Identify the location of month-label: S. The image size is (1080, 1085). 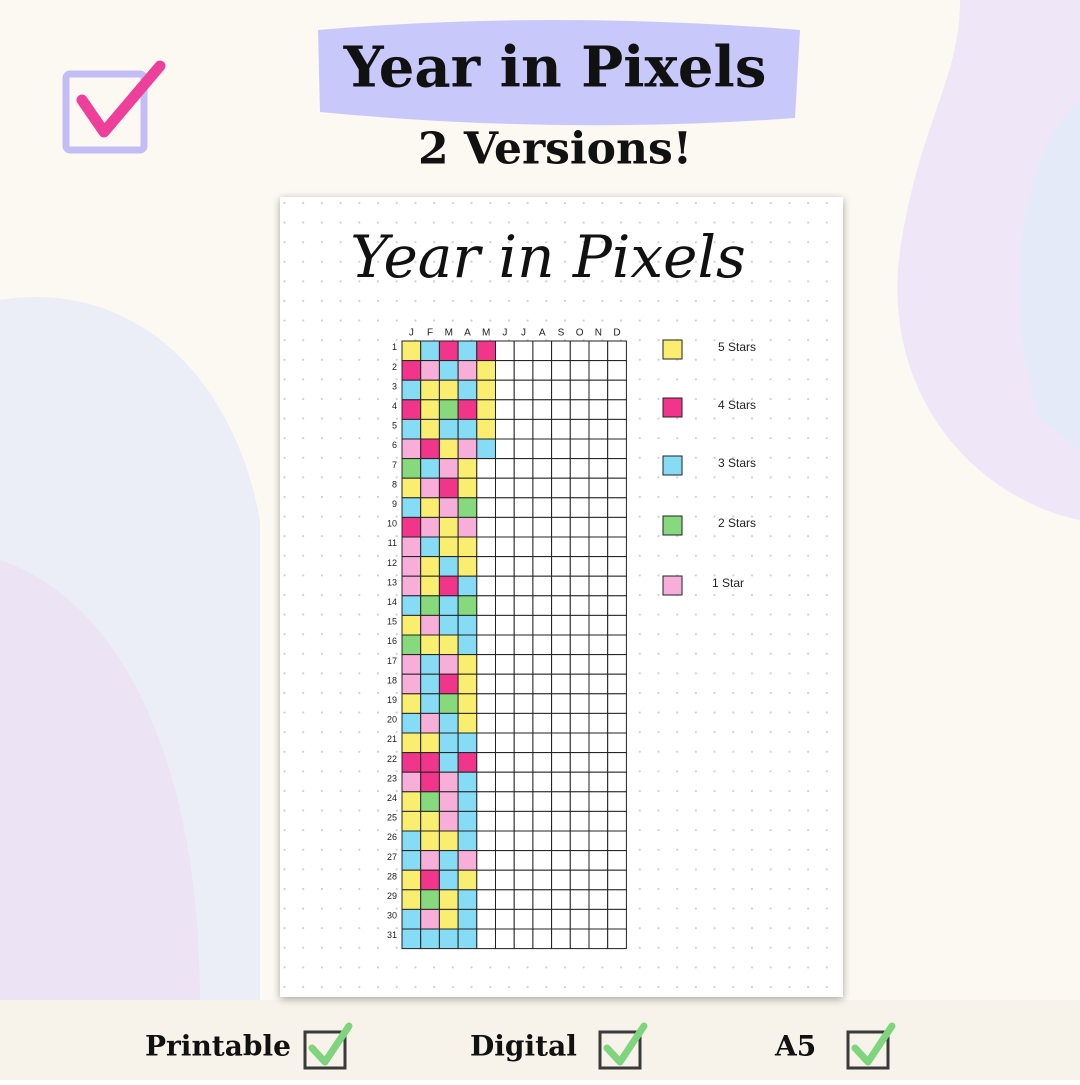
(561, 333).